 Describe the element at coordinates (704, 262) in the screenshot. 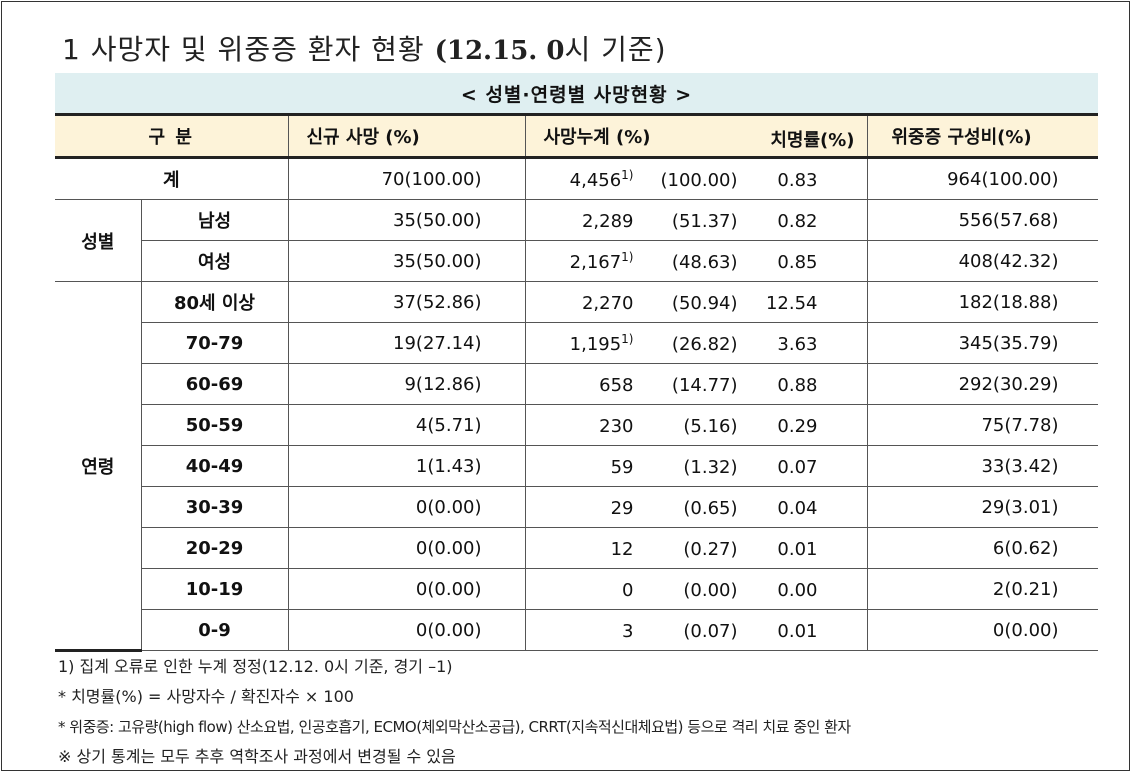

I see `row-cum-pct: (48.63)` at that location.